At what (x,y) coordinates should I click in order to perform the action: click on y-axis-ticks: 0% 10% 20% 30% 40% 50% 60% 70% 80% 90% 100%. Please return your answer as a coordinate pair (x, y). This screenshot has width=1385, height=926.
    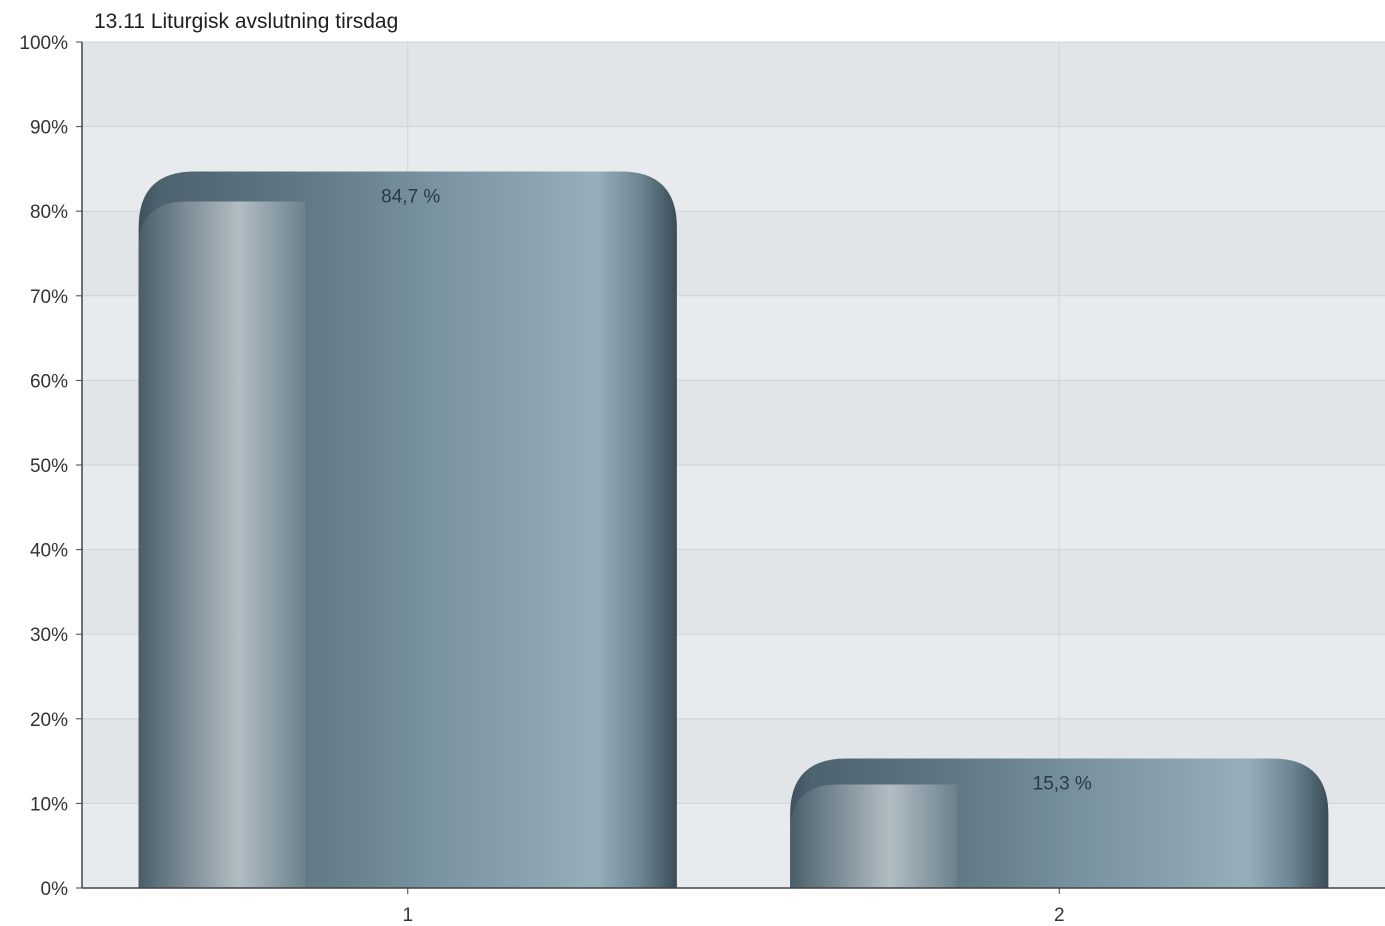
    Looking at the image, I should click on (50, 466).